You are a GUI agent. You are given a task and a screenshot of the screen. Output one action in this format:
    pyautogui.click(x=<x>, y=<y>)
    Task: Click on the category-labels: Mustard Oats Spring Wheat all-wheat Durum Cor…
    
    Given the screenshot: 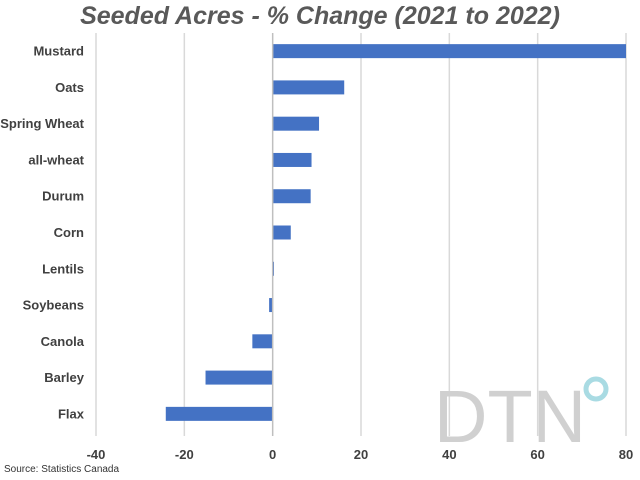 What is the action you would take?
    pyautogui.click(x=42, y=233)
    